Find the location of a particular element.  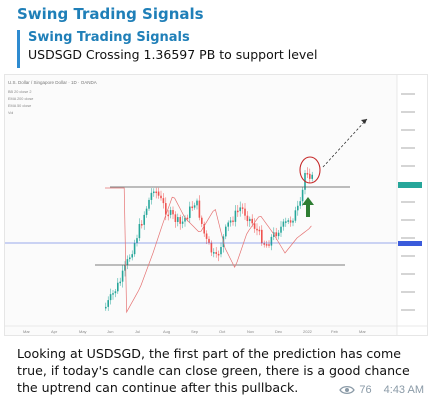

channel-name: Swing Trading Signals is located at coordinates (110, 14).